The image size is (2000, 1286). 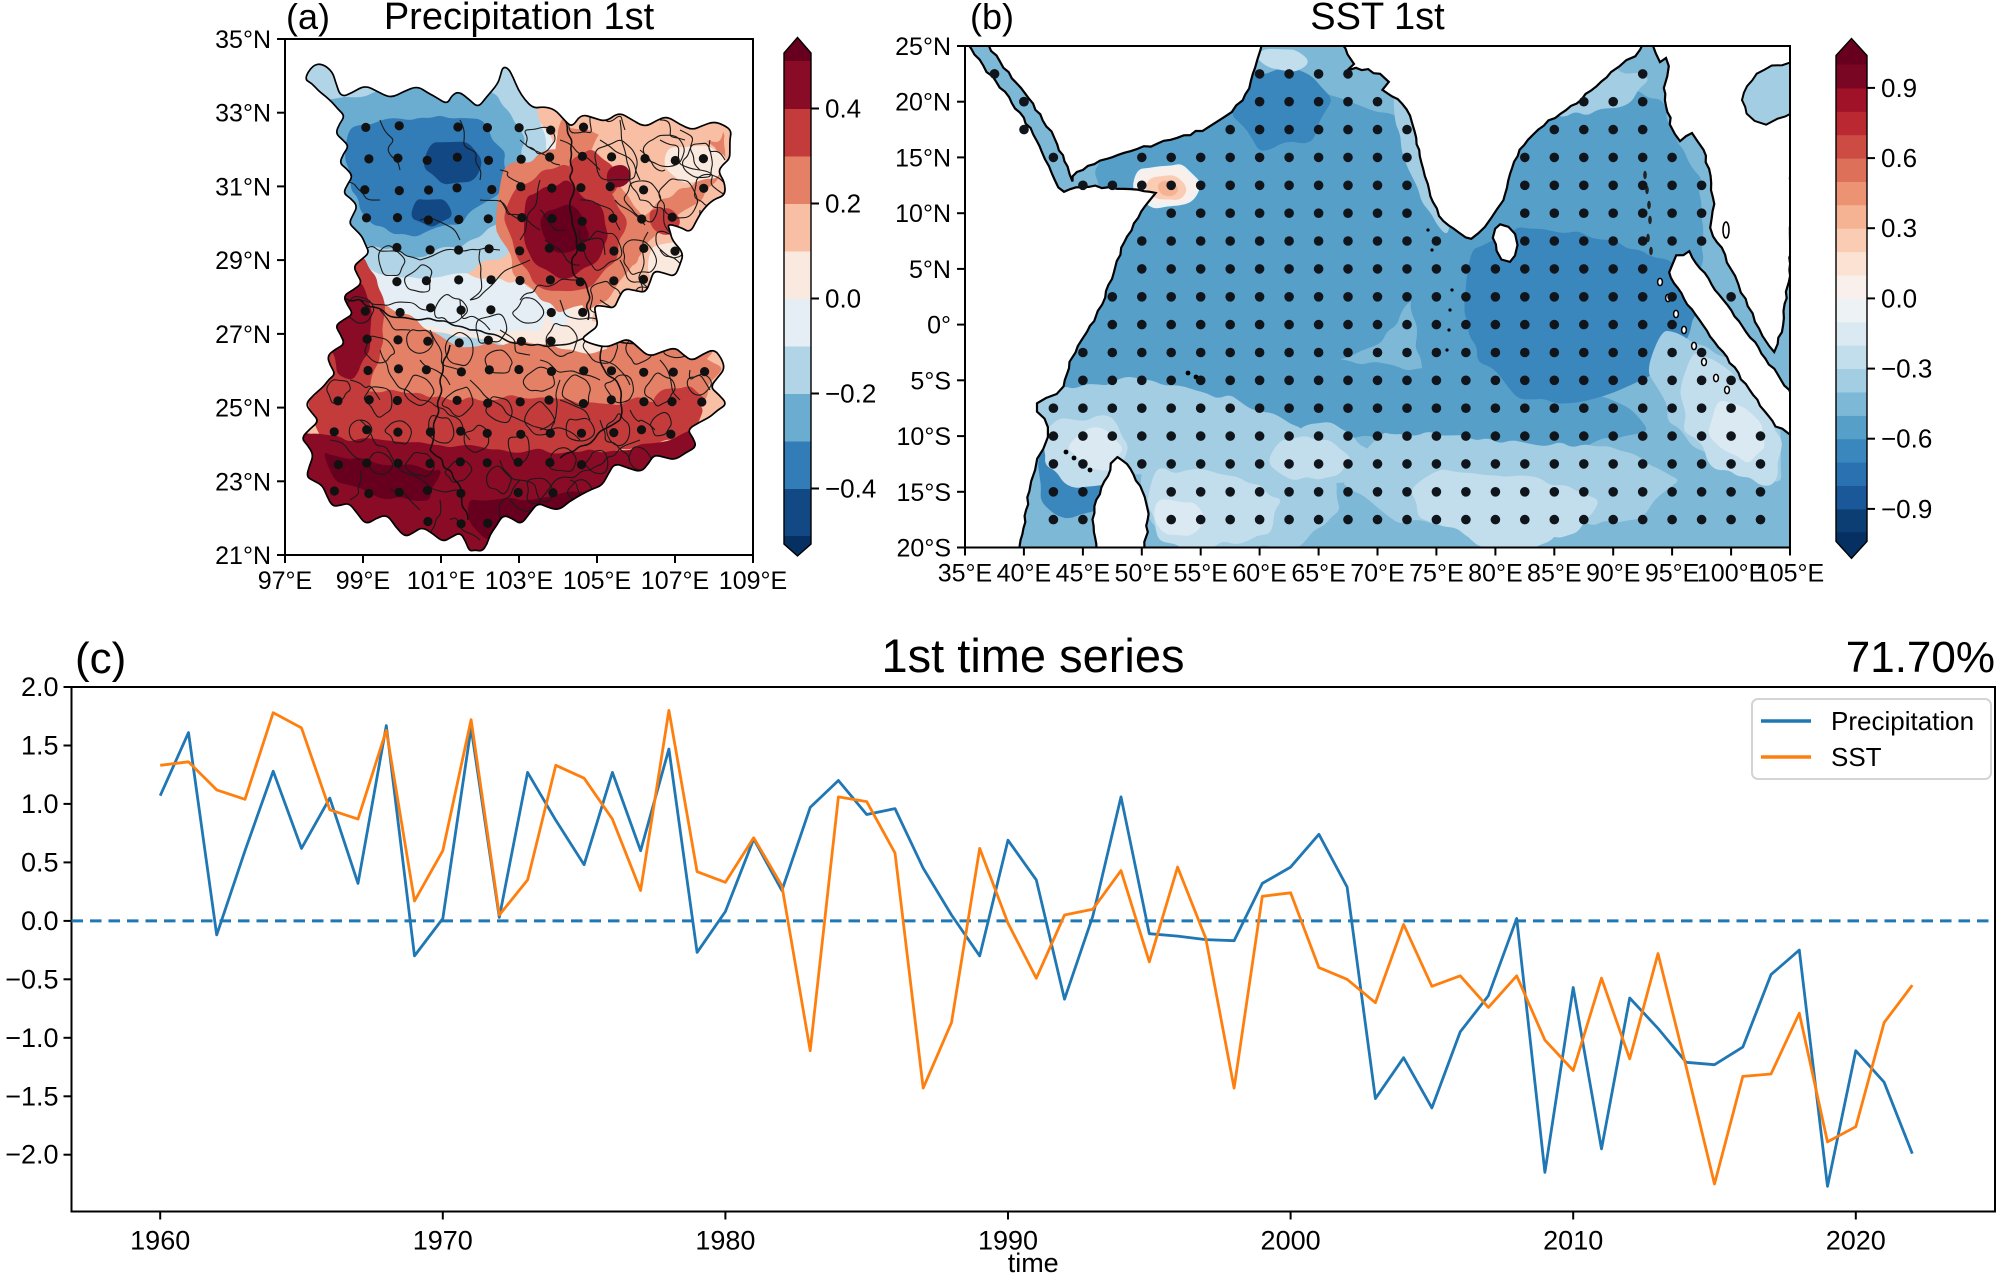 What do you see at coordinates (1377, 19) in the screenshot?
I see `svg-text: SST 1st` at bounding box center [1377, 19].